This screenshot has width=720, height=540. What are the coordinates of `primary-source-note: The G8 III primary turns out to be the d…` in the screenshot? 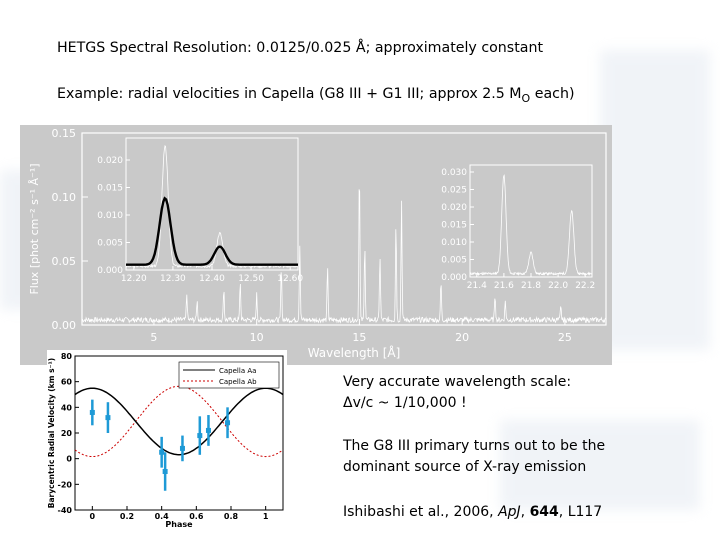 It's located at (474, 457).